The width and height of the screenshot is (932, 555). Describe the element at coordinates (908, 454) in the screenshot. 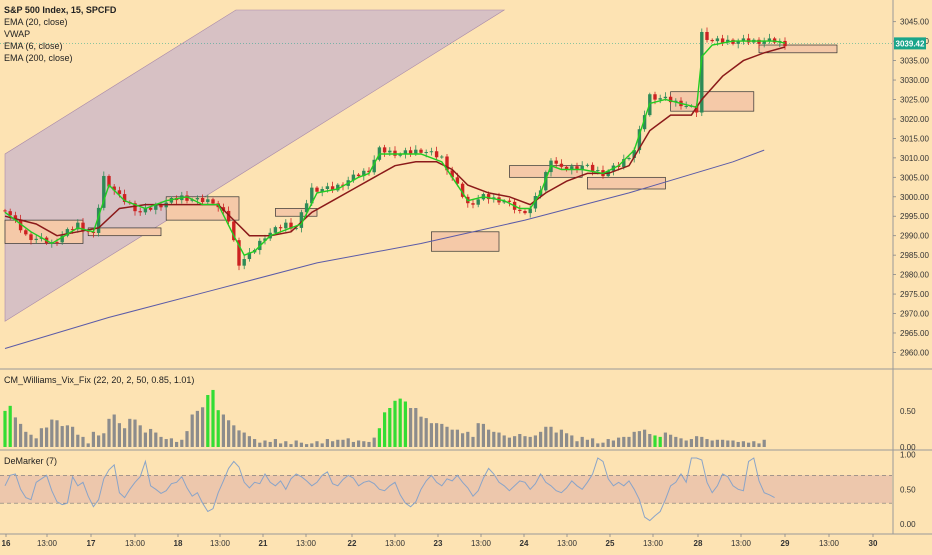

I see `demarker-y-label: 1.00` at that location.